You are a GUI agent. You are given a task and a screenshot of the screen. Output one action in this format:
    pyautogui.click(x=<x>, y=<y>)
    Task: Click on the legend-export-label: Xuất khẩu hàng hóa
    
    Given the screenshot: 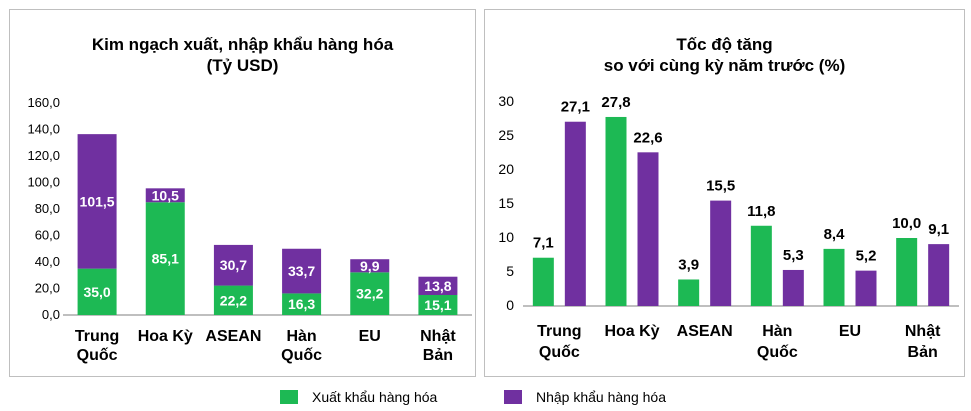 What is the action you would take?
    pyautogui.click(x=375, y=397)
    